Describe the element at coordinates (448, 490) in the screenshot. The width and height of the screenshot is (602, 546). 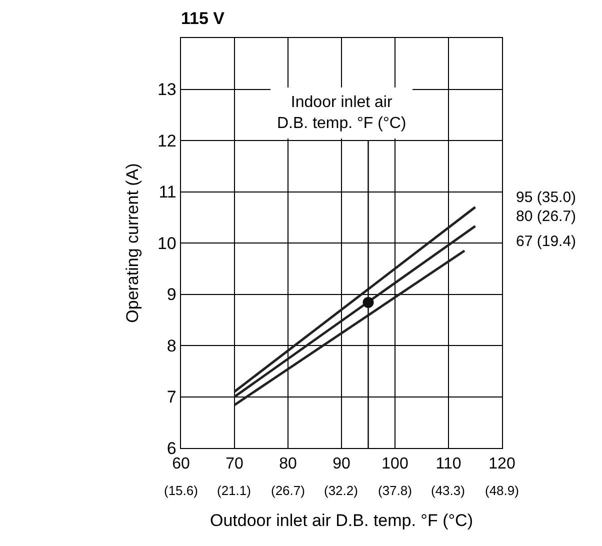
I see `x2-tick-label: (43.3)` at that location.